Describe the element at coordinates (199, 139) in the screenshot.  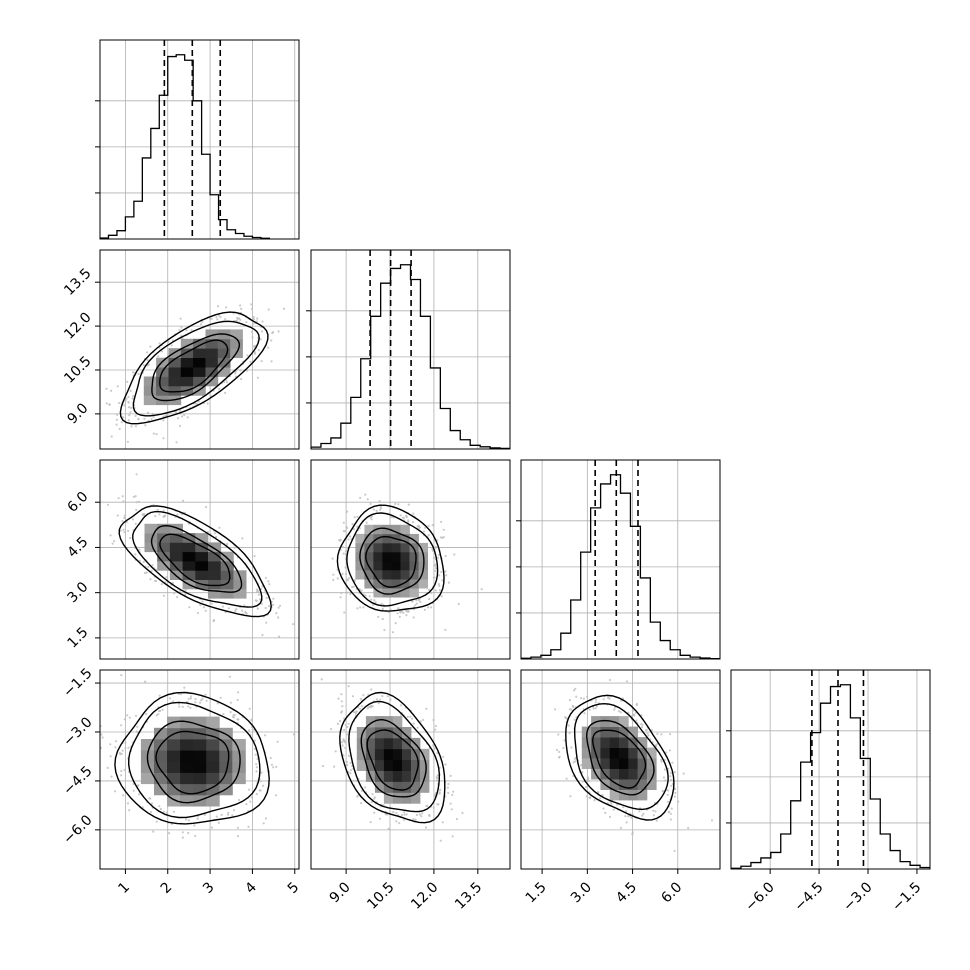
I see `axes-frame` at that location.